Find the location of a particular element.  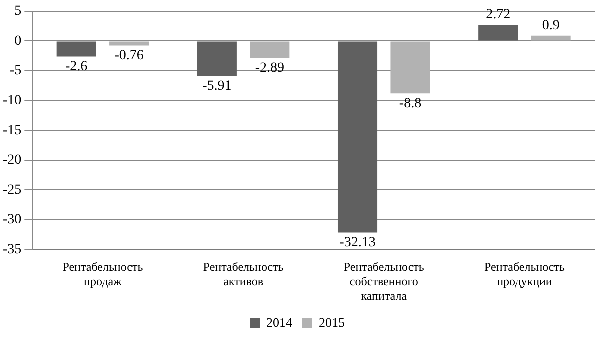

x-tick-label: Рентабельность продаж is located at coordinates (103, 274).